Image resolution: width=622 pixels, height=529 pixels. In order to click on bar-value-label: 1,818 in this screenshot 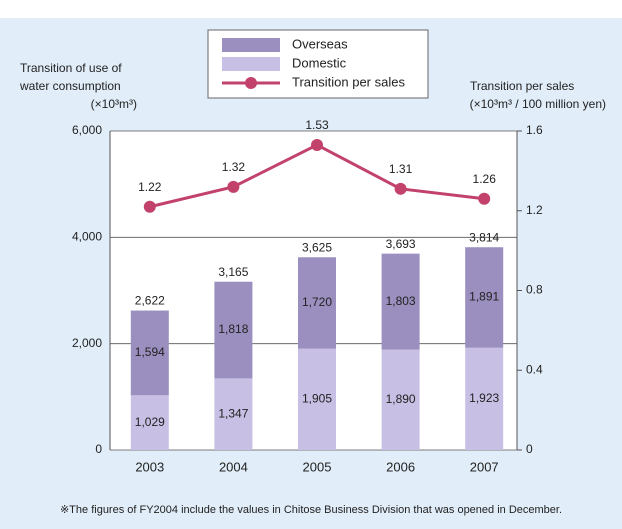, I will do `click(233, 329)`.